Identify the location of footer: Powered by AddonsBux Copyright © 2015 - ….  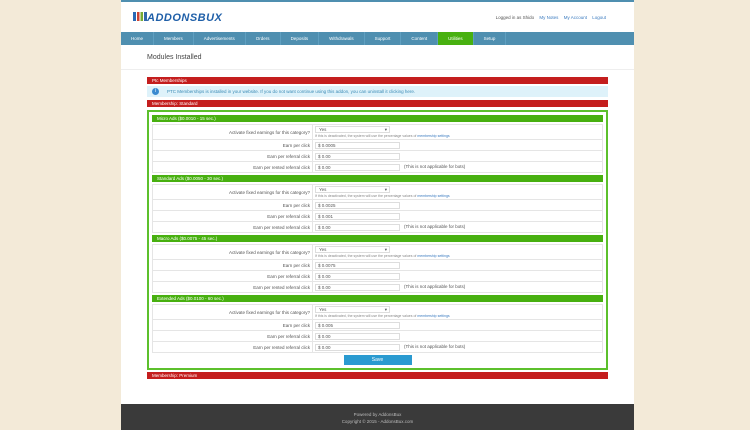
(377, 417).